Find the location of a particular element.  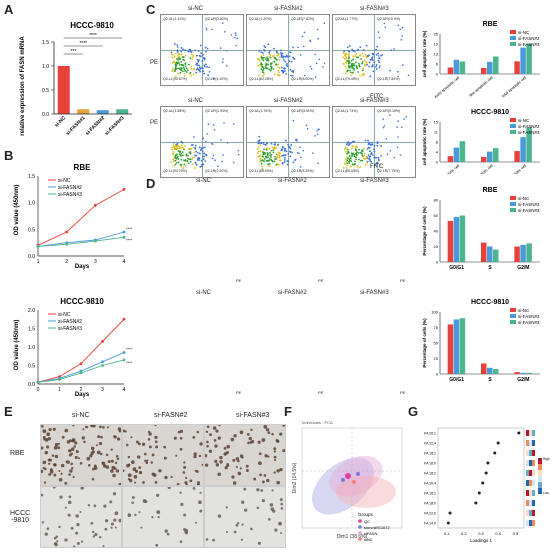

g-loading-point is located at coordinates (483, 483).